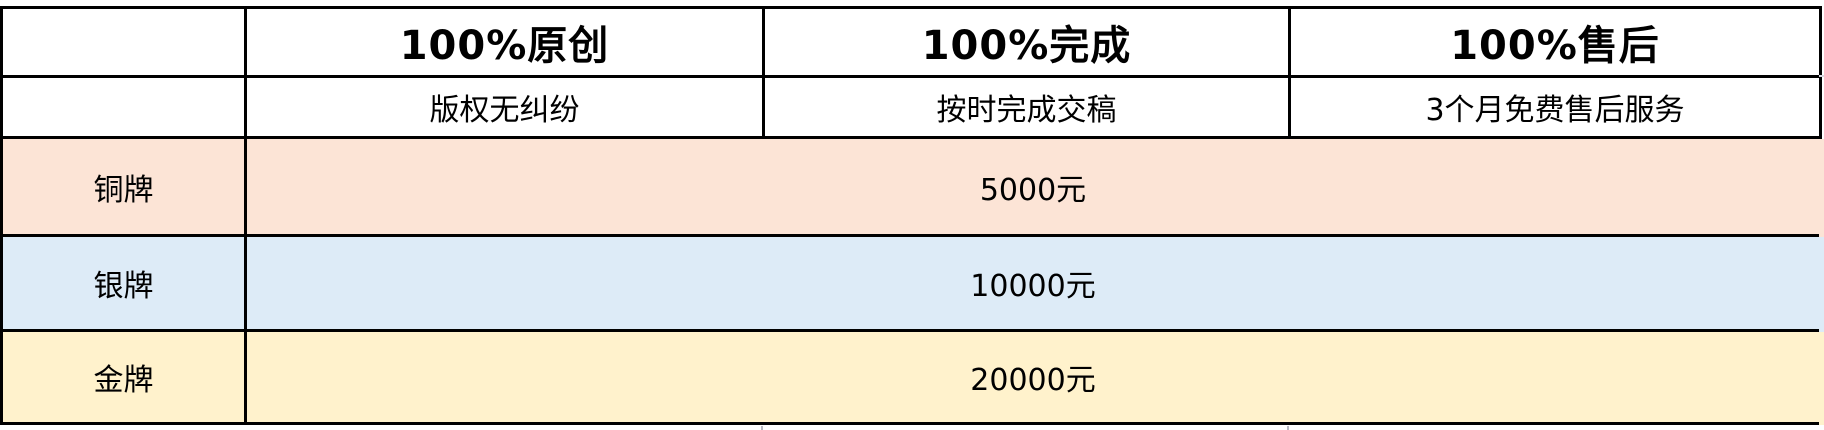  What do you see at coordinates (504, 42) in the screenshot?
I see `header-cell-original: 100%原创` at bounding box center [504, 42].